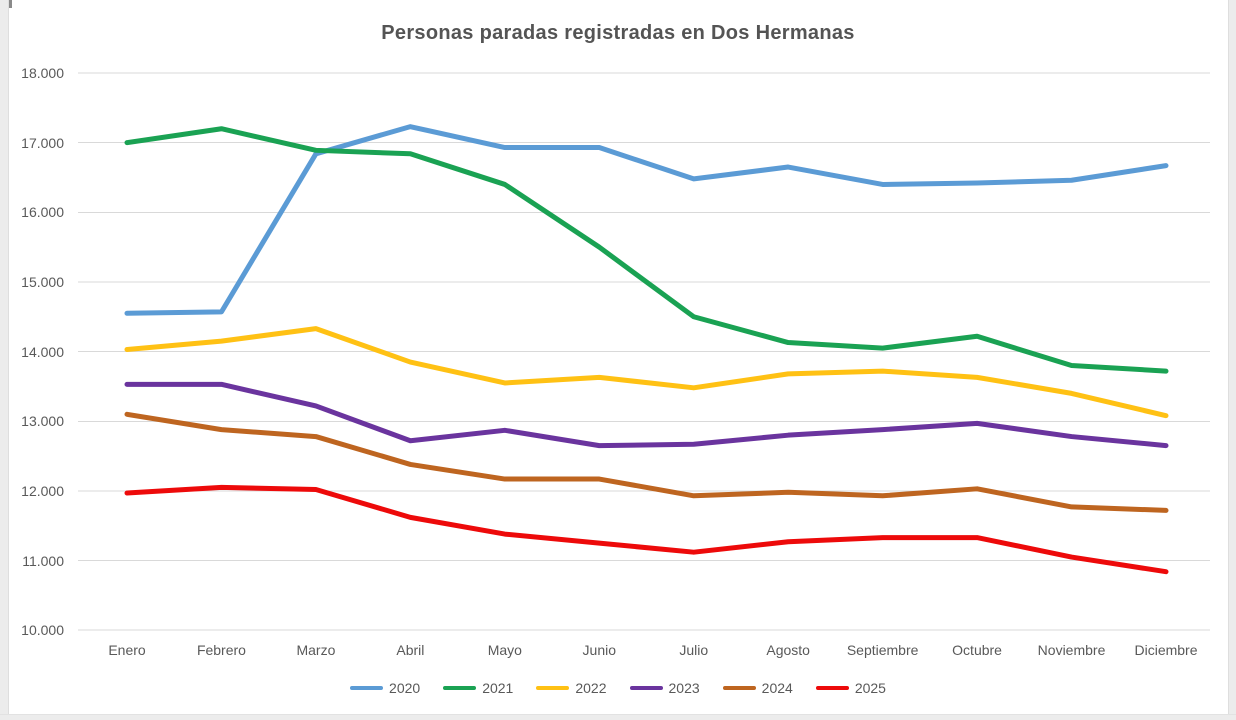  Describe the element at coordinates (42, 73) in the screenshot. I see `y-axis-label: 18.000` at that location.